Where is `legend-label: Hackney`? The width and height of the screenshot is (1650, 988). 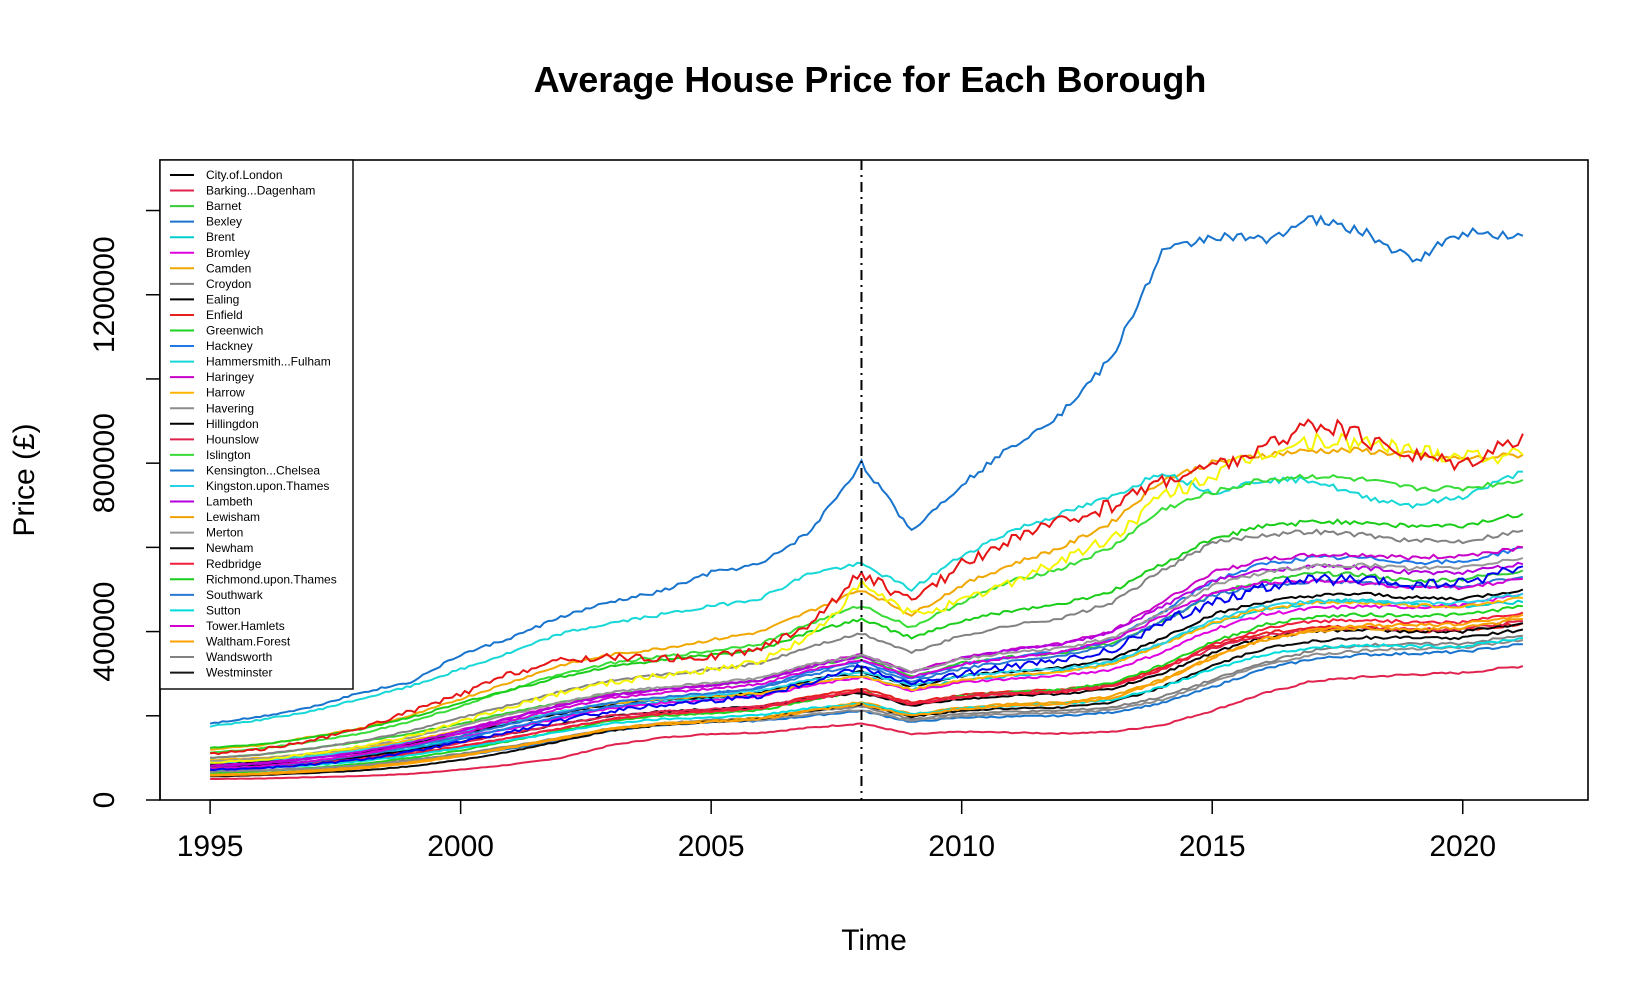
legend-label: Hackney is located at coordinates (229, 346).